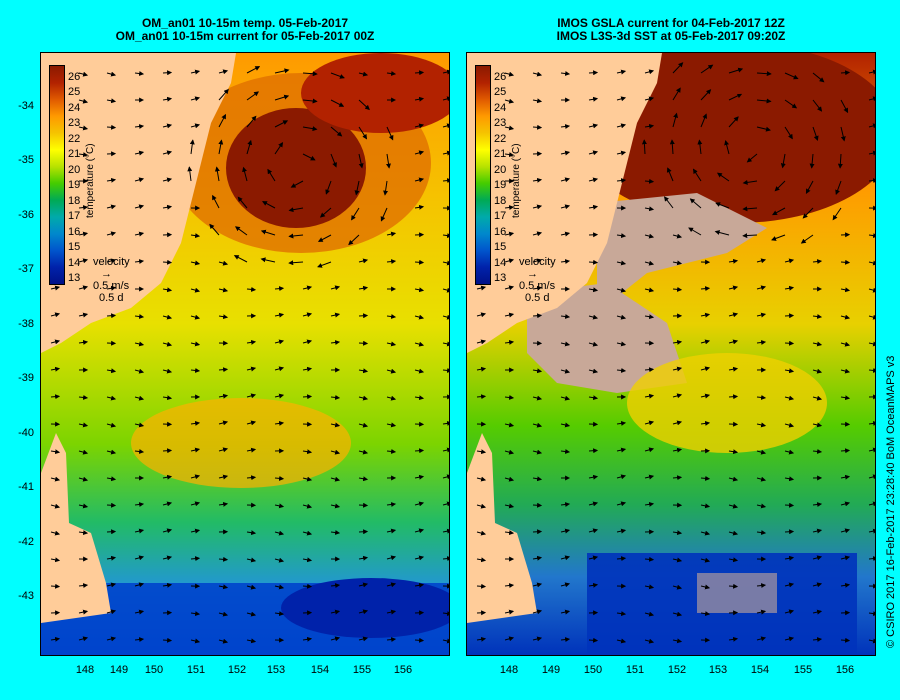  Describe the element at coordinates (26, 160) in the screenshot. I see `y-tick-label: -35` at that location.